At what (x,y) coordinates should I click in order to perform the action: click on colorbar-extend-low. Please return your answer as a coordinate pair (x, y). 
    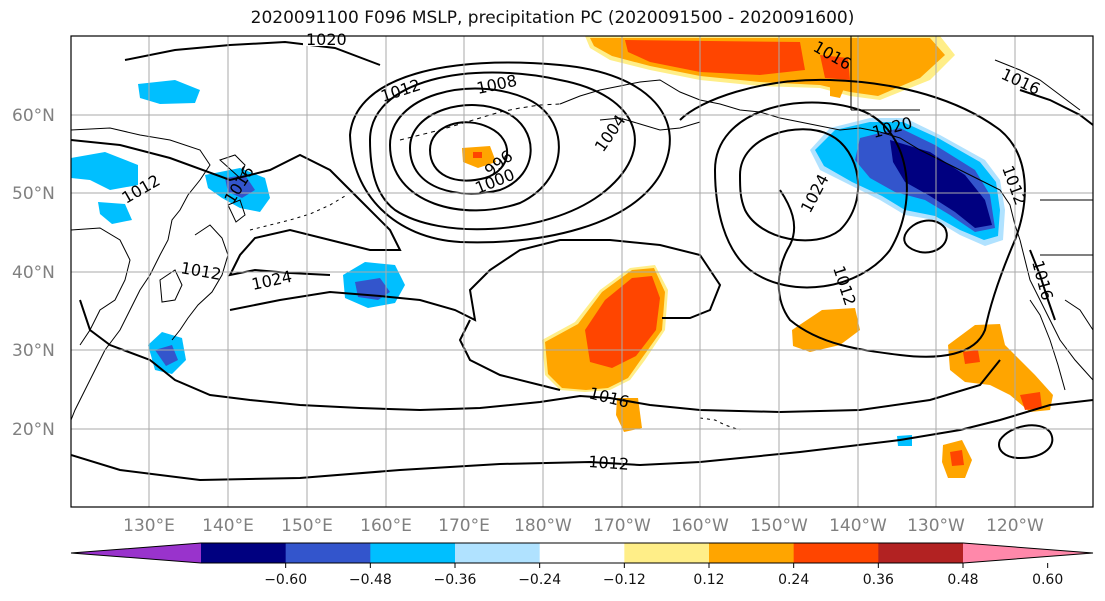
    Looking at the image, I should click on (136, 553).